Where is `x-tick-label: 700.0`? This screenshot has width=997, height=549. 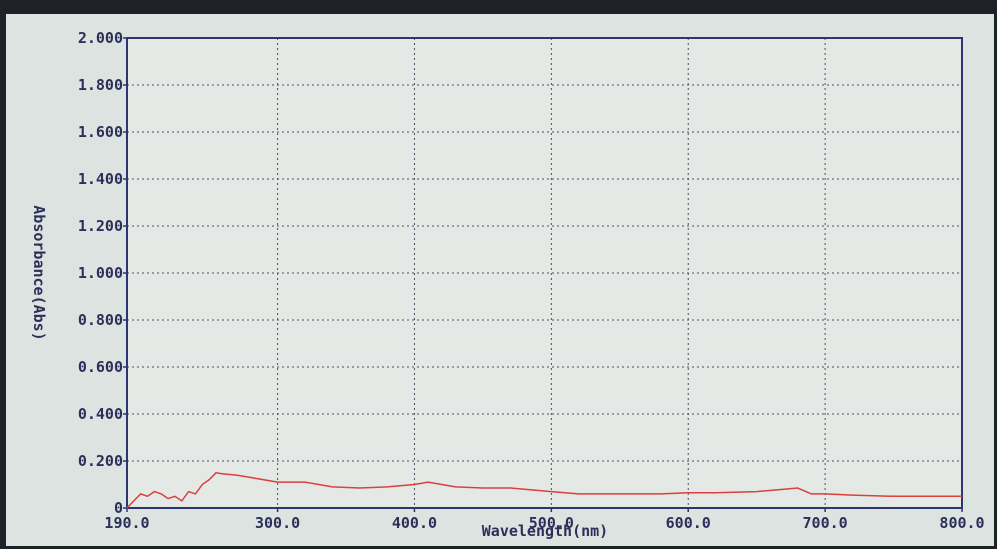 x-tick-label: 700.0 is located at coordinates (825, 523).